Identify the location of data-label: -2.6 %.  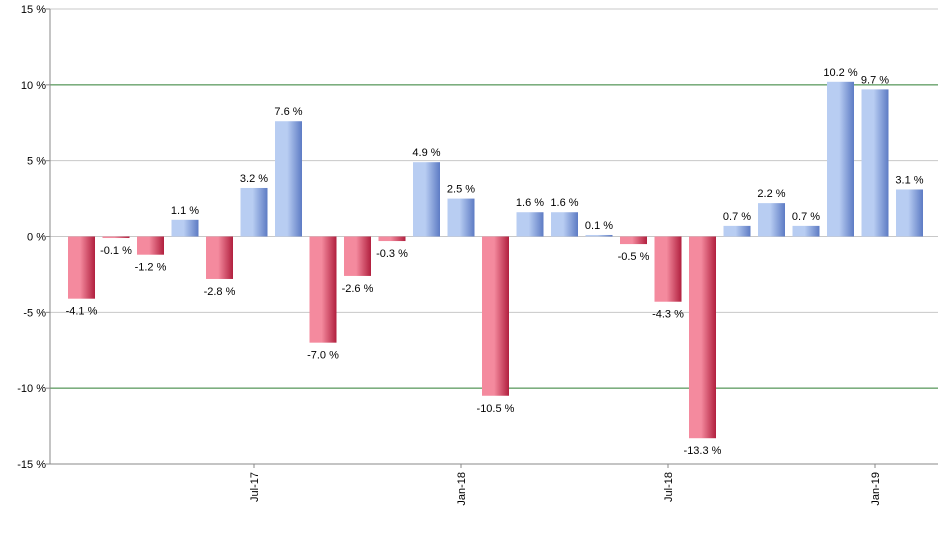
(358, 289).